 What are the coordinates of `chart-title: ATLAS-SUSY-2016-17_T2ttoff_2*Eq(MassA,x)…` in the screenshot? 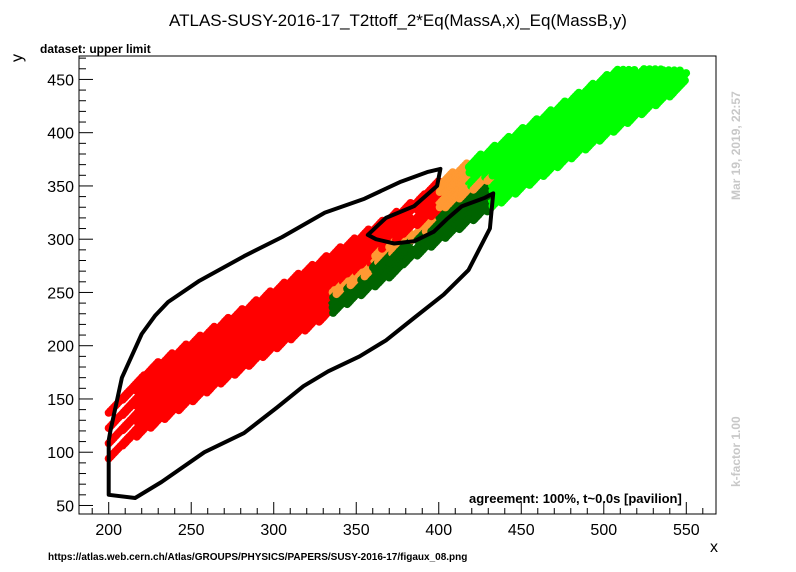 It's located at (398, 20).